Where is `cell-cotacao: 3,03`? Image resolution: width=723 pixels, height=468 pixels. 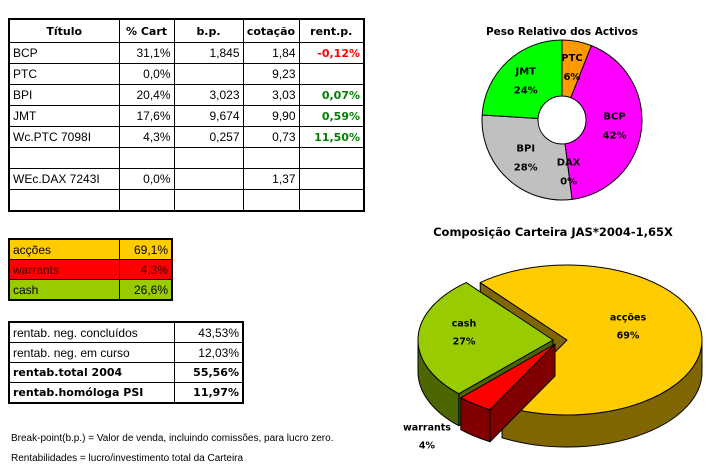
cell-cotacao: 3,03 is located at coordinates (271, 95).